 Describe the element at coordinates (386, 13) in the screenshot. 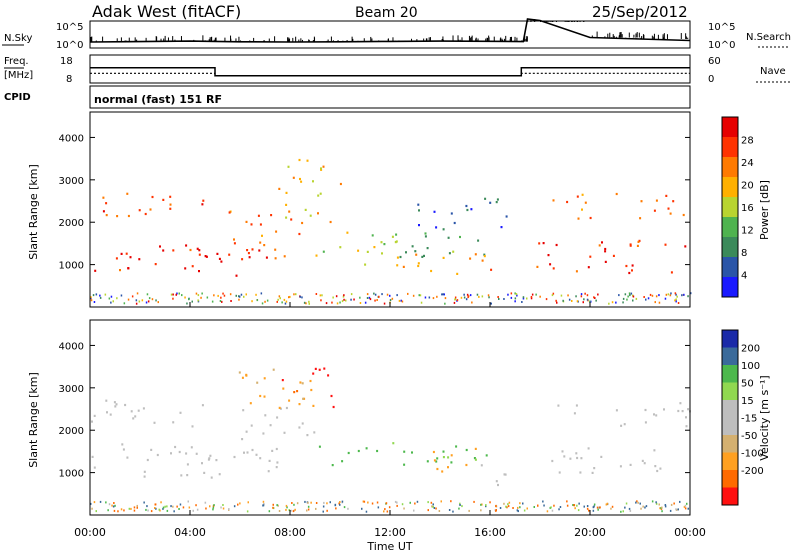

I see `beam-label: Beam 20` at that location.